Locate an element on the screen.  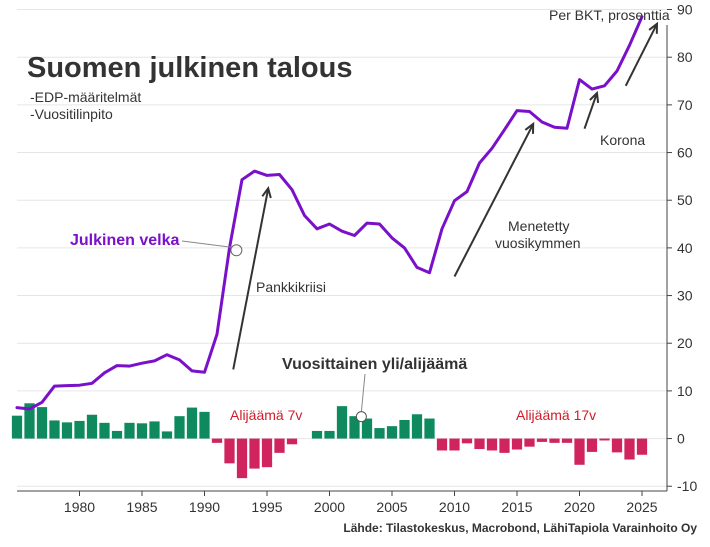
chart-title: Suomen julkinen talous is located at coordinates (190, 68).